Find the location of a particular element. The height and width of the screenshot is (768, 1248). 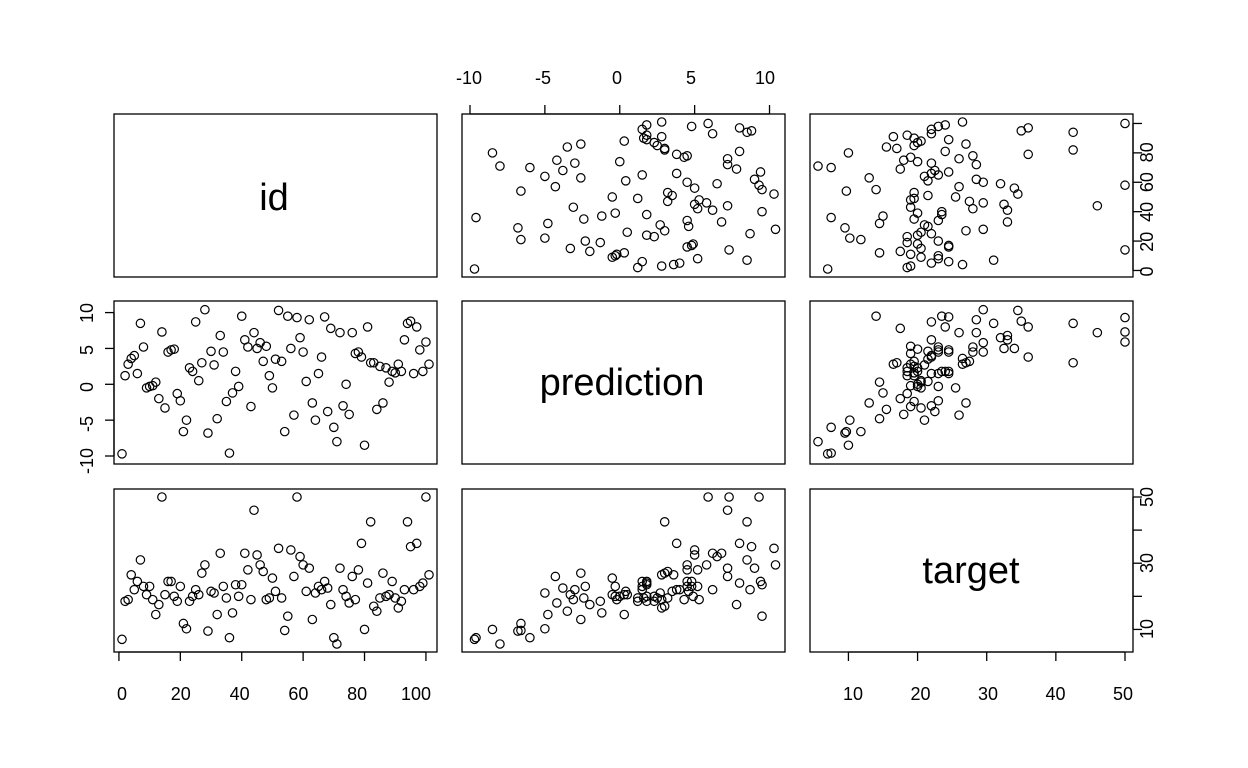

tick-label-prediction-top: -5 is located at coordinates (543, 78).